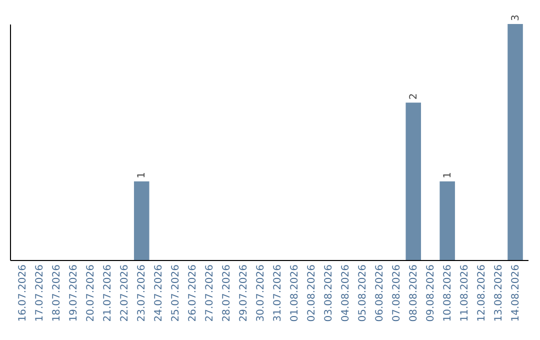 This screenshot has height=340, width=540. What do you see at coordinates (328, 293) in the screenshot?
I see `x-tick-label: 03.08.2026` at bounding box center [328, 293].